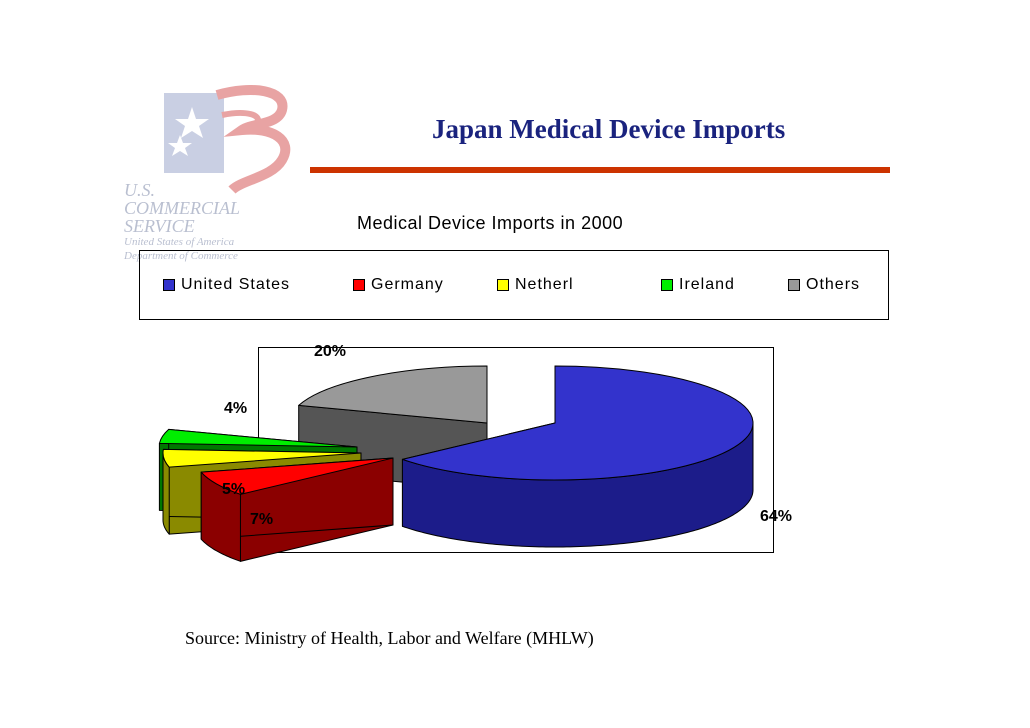 The image size is (1030, 728). What do you see at coordinates (262, 519) in the screenshot?
I see `data-label-germany: 7%` at bounding box center [262, 519].